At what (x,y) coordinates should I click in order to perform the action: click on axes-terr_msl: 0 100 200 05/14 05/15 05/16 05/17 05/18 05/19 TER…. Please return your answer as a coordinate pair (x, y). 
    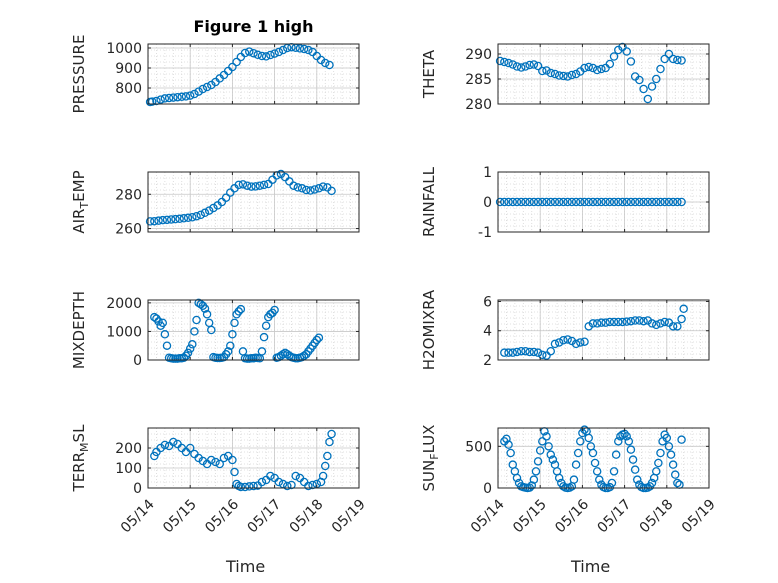
    Looking at the image, I should click on (219, 480).